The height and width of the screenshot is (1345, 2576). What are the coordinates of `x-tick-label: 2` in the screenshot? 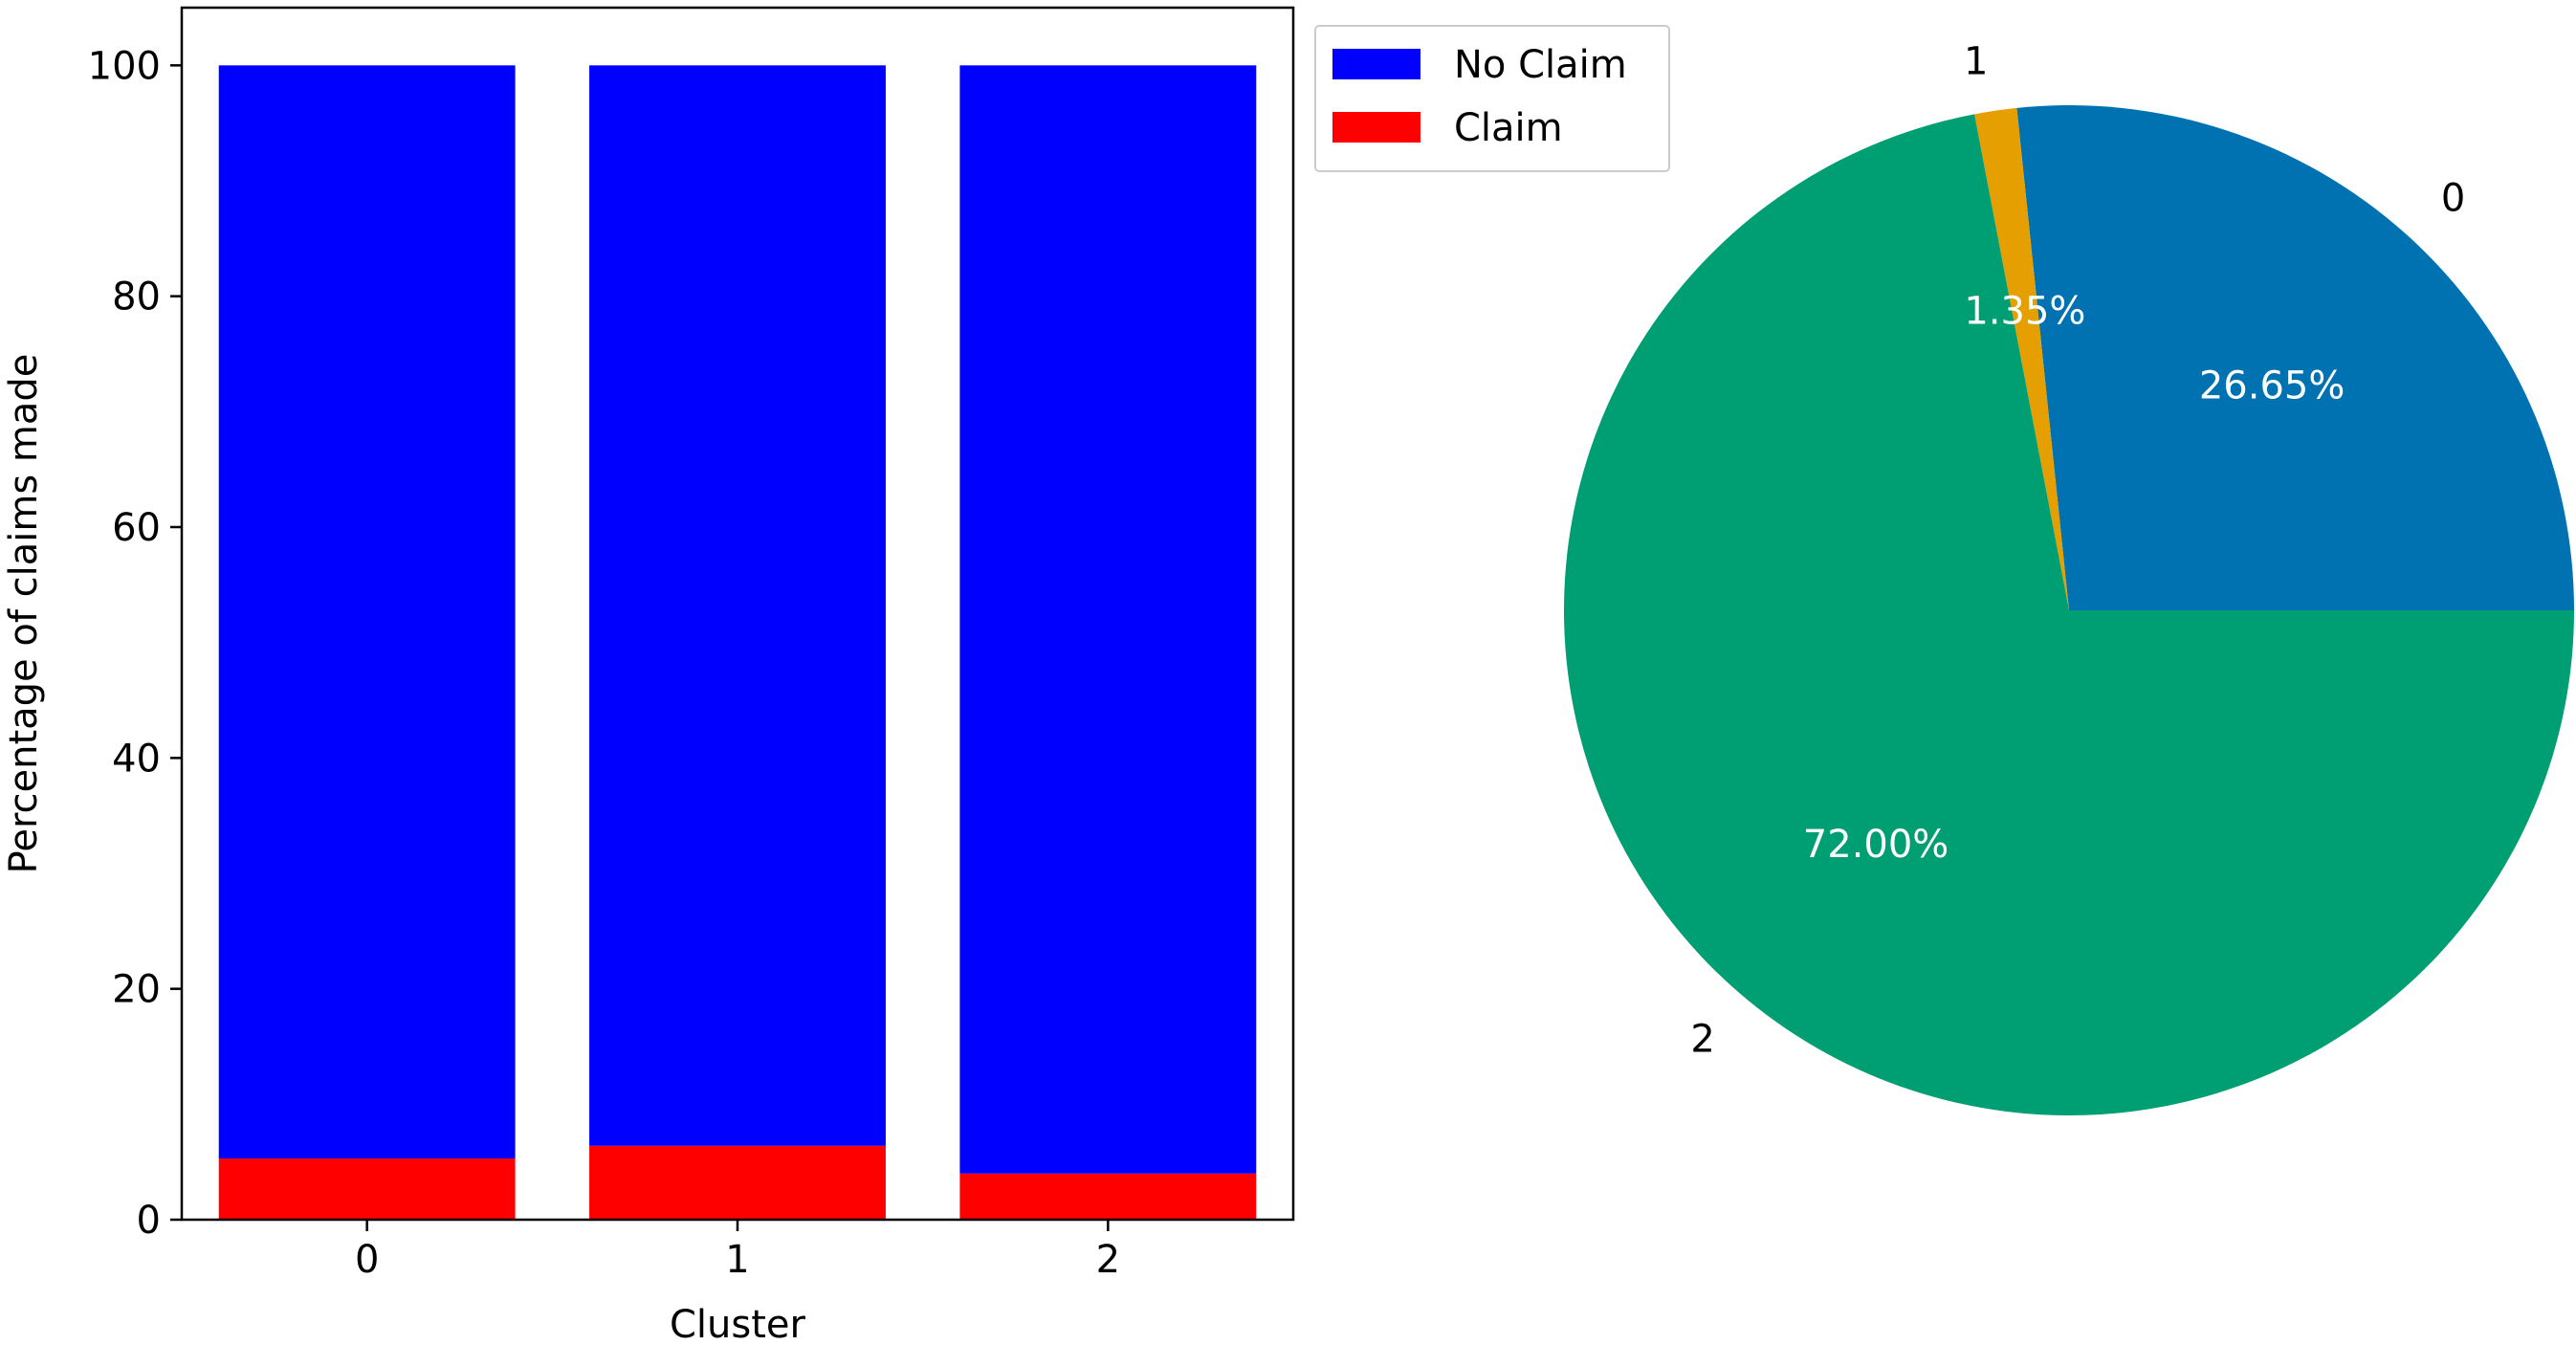 It's located at (1108, 1260).